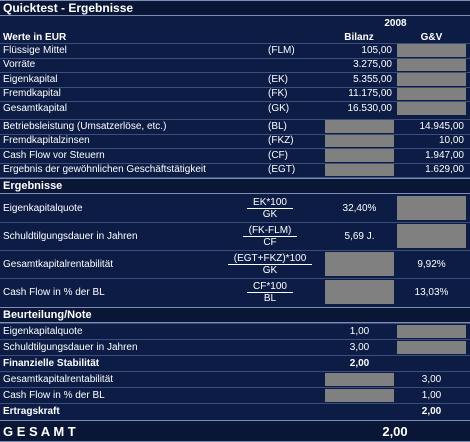 The height and width of the screenshot is (442, 470). I want to click on year: 2008, so click(395, 23).